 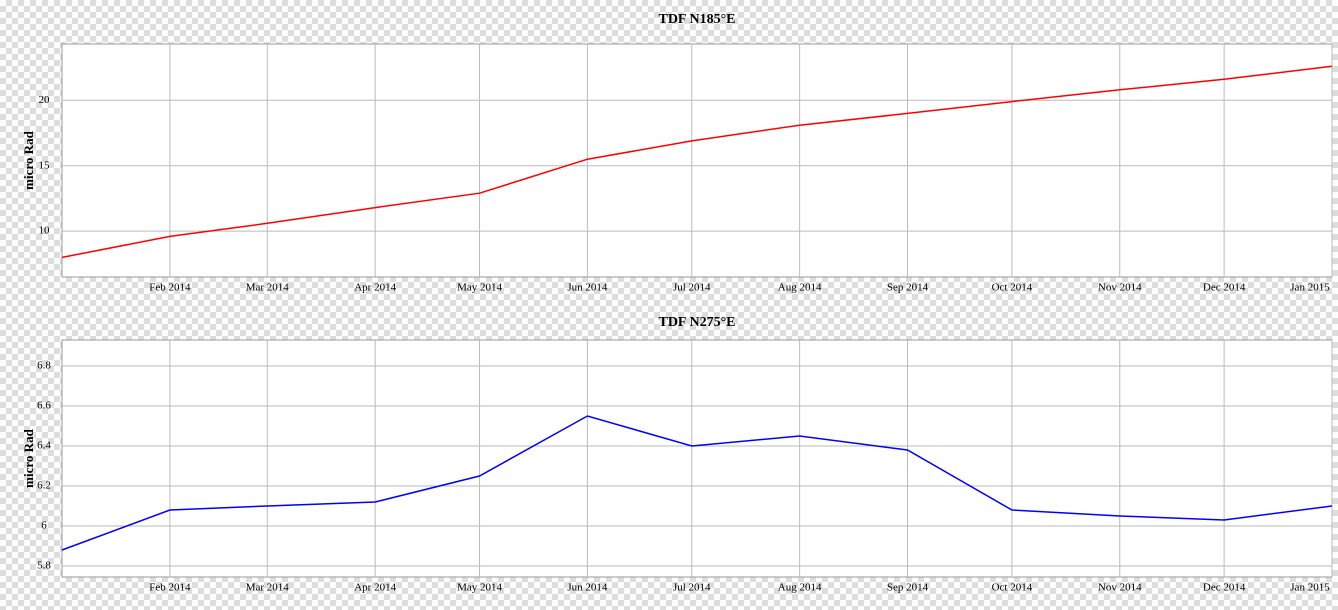 What do you see at coordinates (44, 486) in the screenshot?
I see `y-tick-label: 6.2` at bounding box center [44, 486].